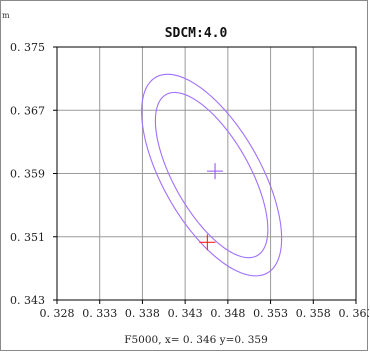 The image size is (370, 353). I want to click on y-axis-ticks: 0. 375 0. 367 0. 359 0. 351 0. 343, so click(33, 174).